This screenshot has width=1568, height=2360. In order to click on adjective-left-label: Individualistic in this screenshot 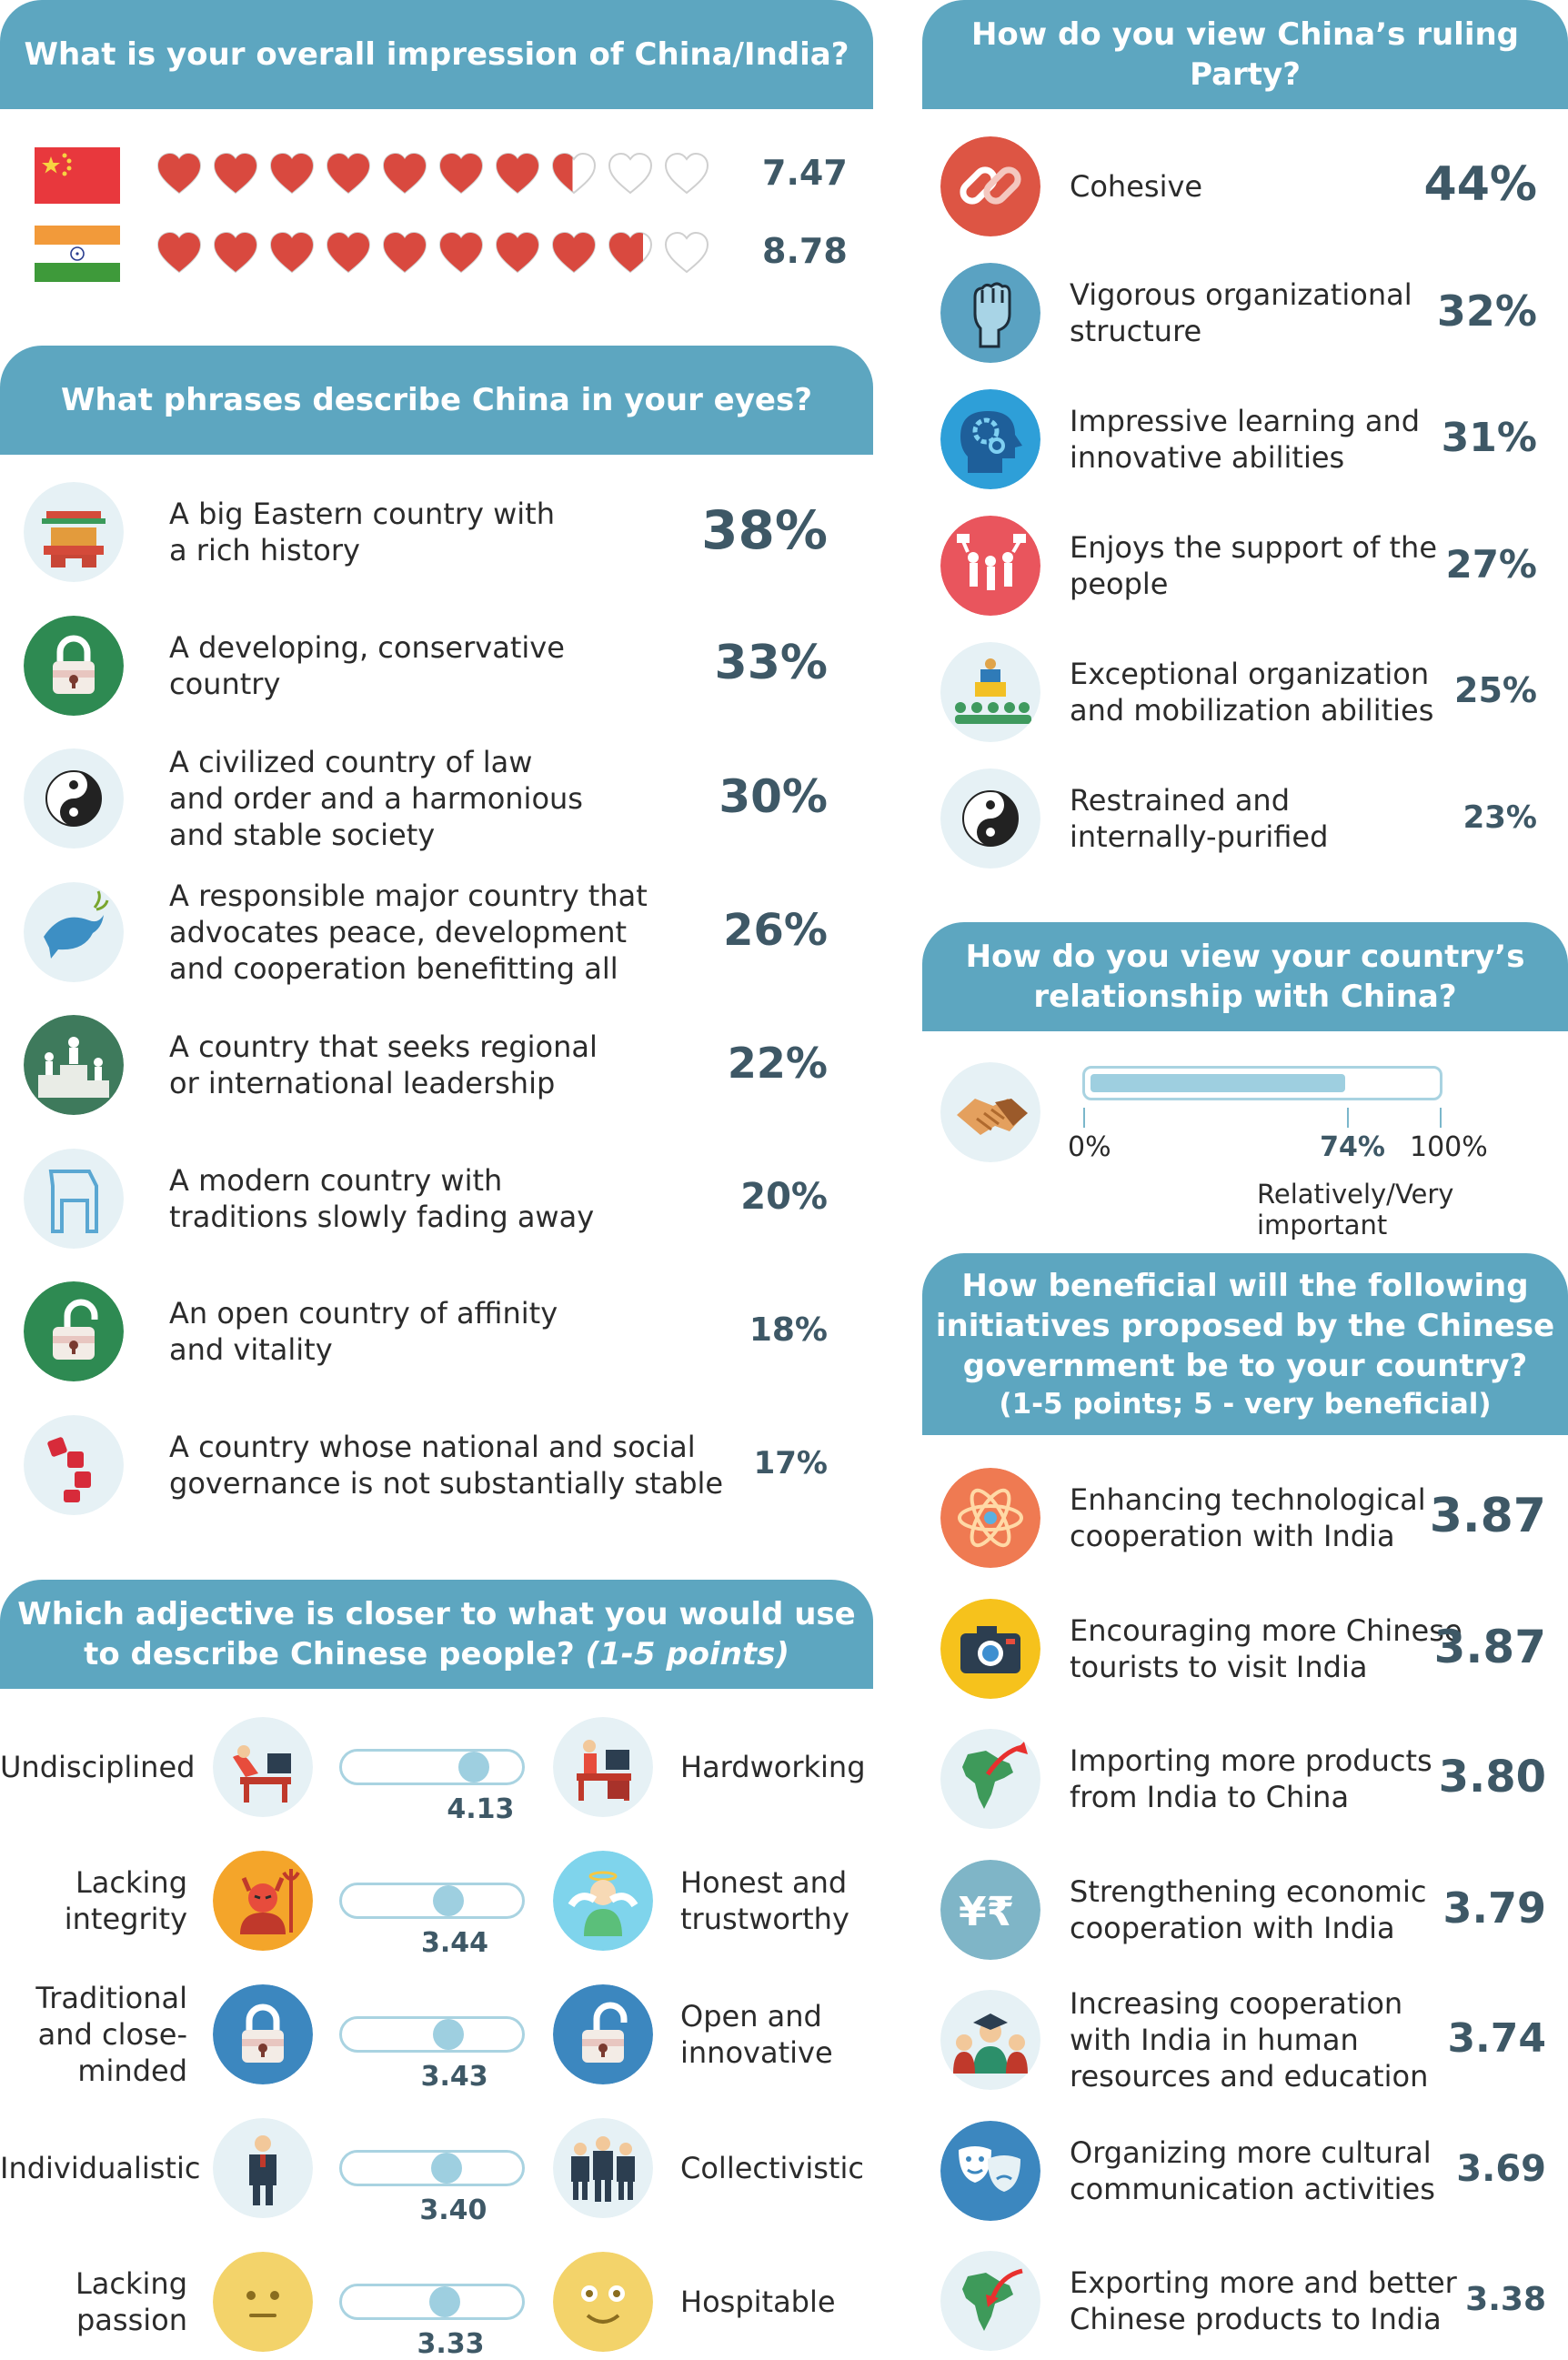, I will do `click(100, 2168)`.